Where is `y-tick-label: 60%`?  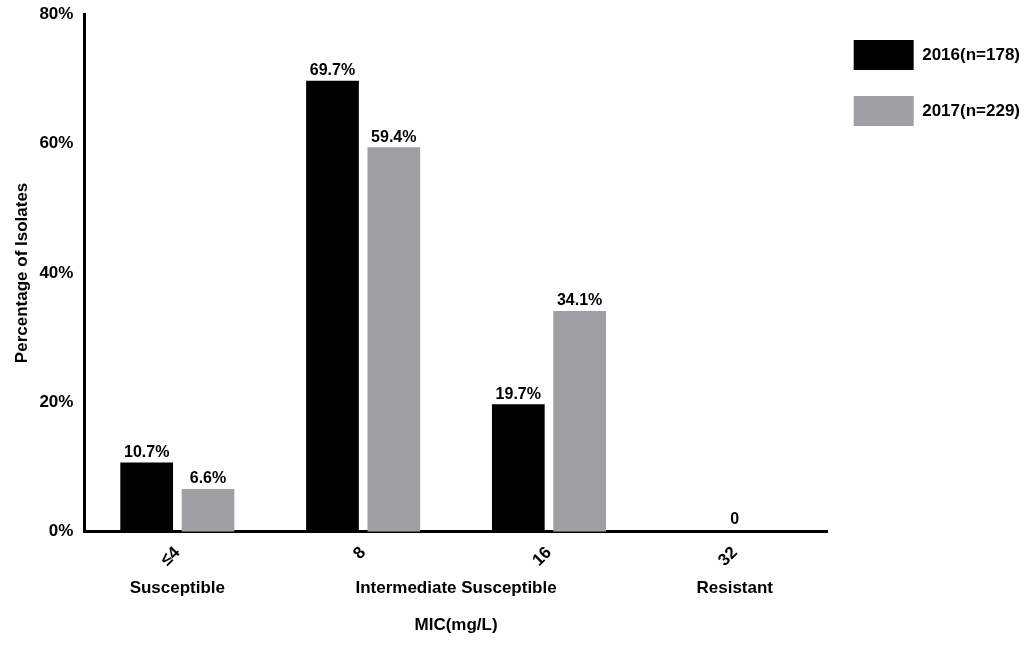 y-tick-label: 60% is located at coordinates (56, 143).